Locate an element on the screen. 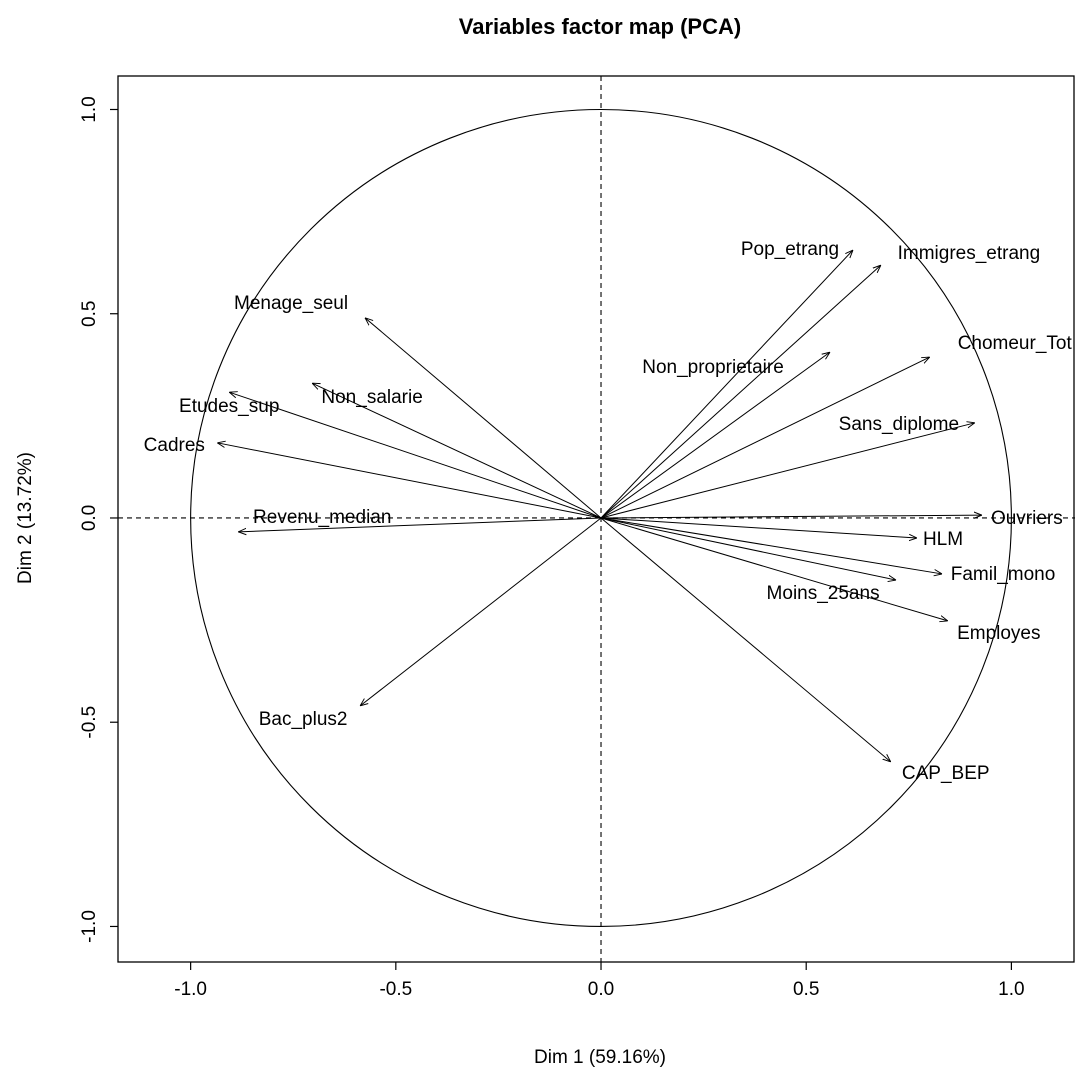 The width and height of the screenshot is (1075, 1073). y-tick-label: 1.0 is located at coordinates (89, 109).